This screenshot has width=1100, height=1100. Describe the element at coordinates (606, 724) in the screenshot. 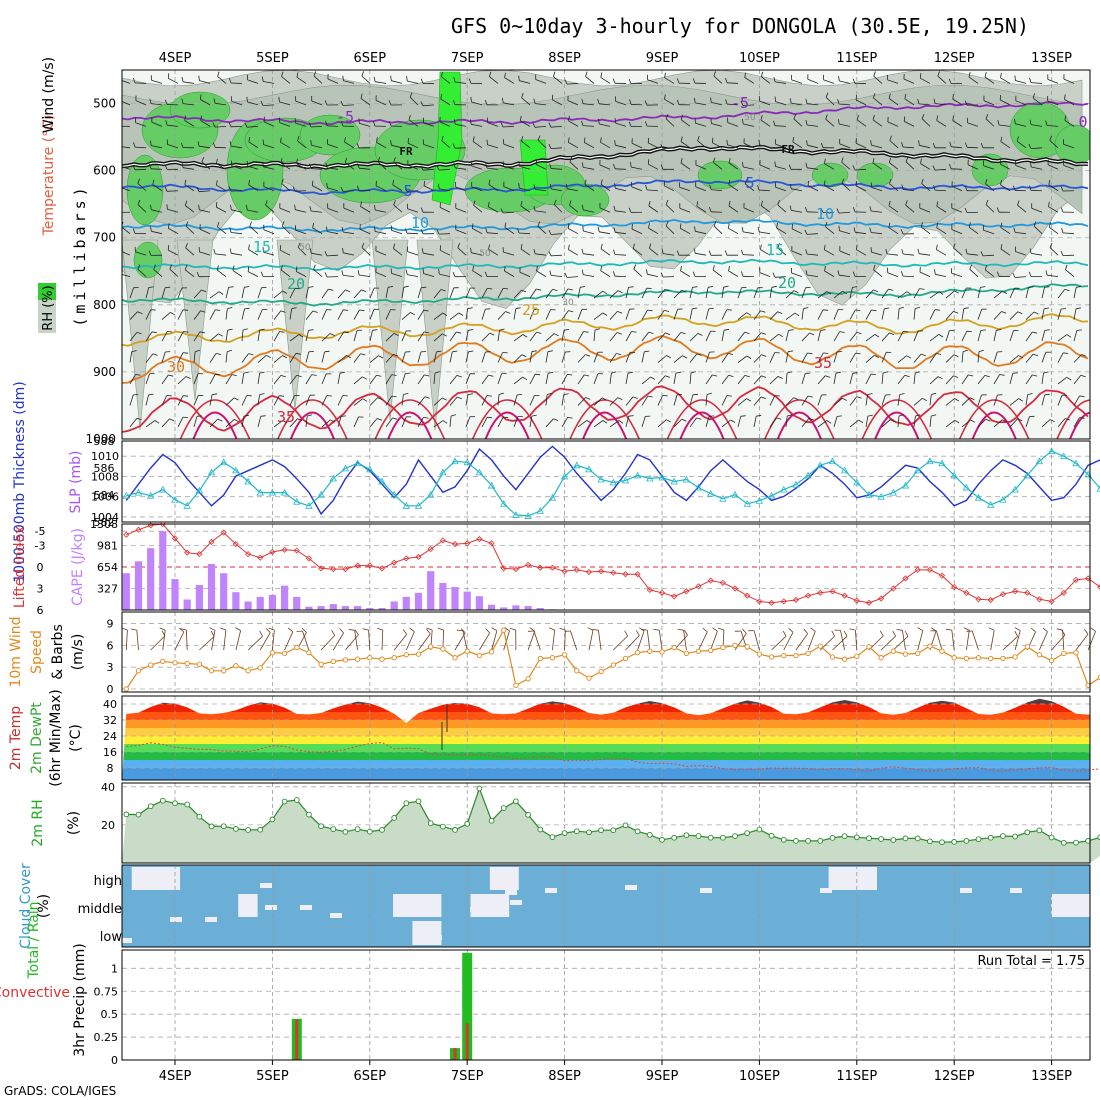

I see `temp-band` at that location.